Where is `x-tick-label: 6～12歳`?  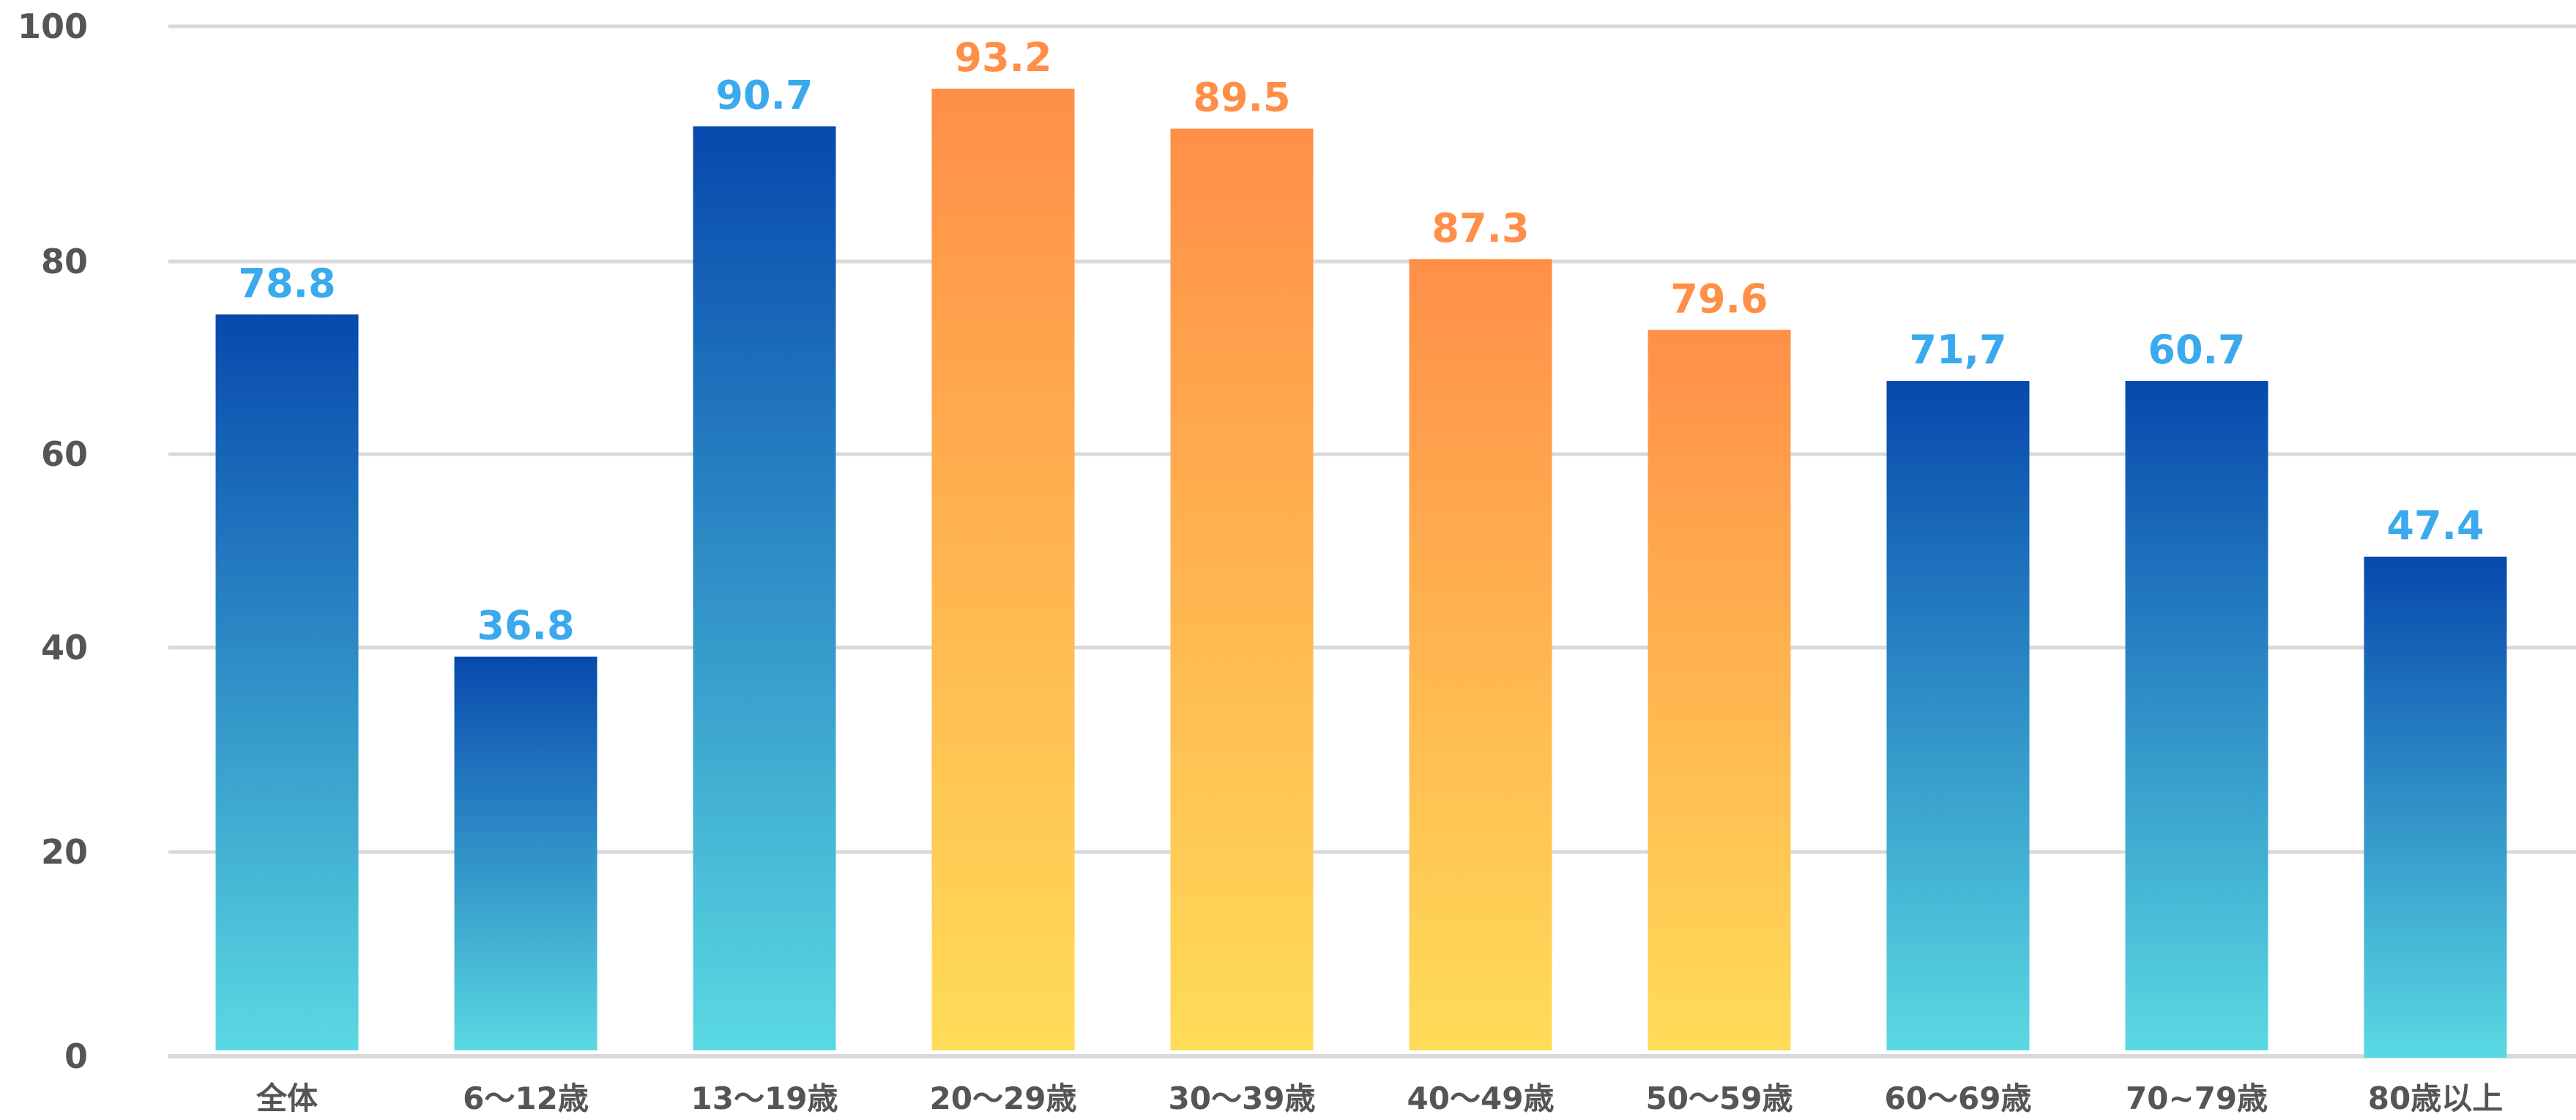
x-tick-label: 6～12歳 is located at coordinates (526, 1098).